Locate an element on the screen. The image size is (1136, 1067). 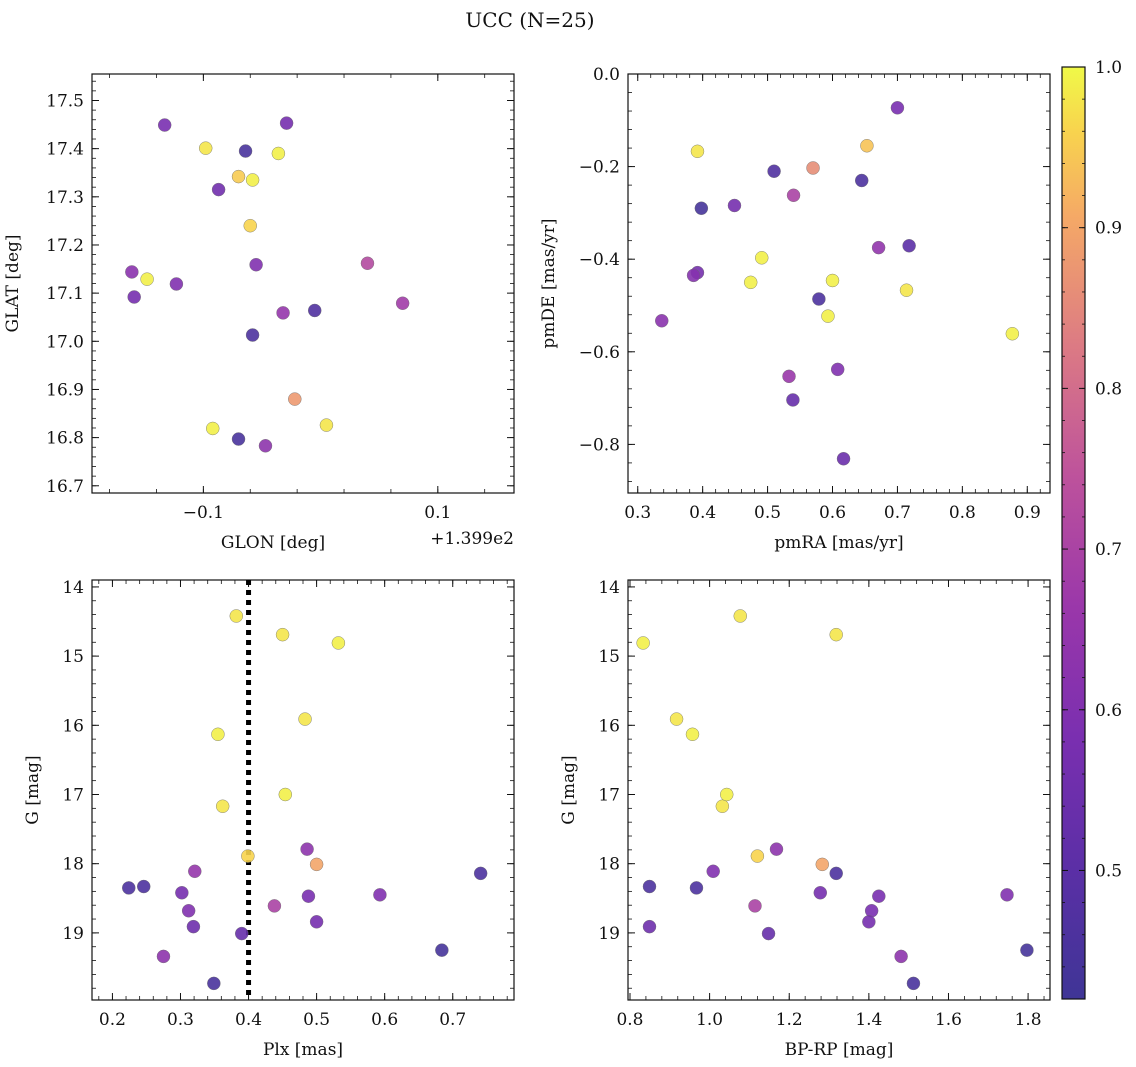
y-tick-label: 17.2 is located at coordinates (65, 246).